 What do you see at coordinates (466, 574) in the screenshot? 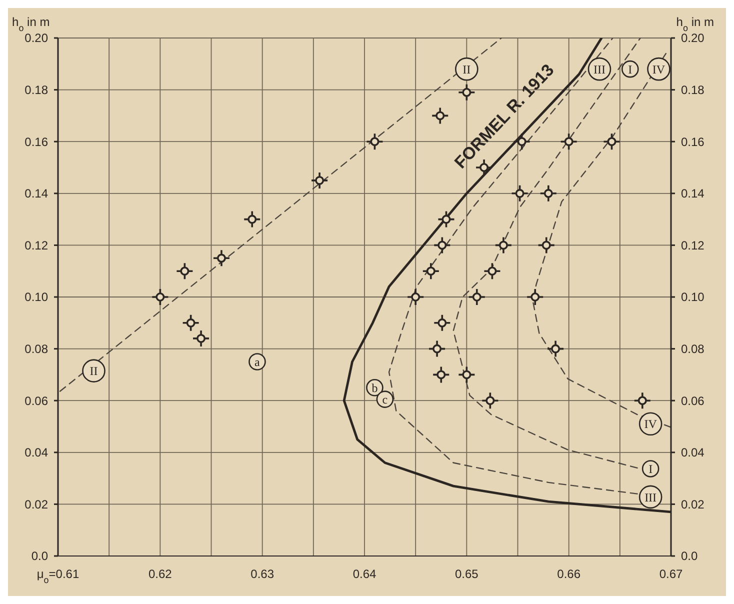
I see `x-tick-label: 0.65` at bounding box center [466, 574].